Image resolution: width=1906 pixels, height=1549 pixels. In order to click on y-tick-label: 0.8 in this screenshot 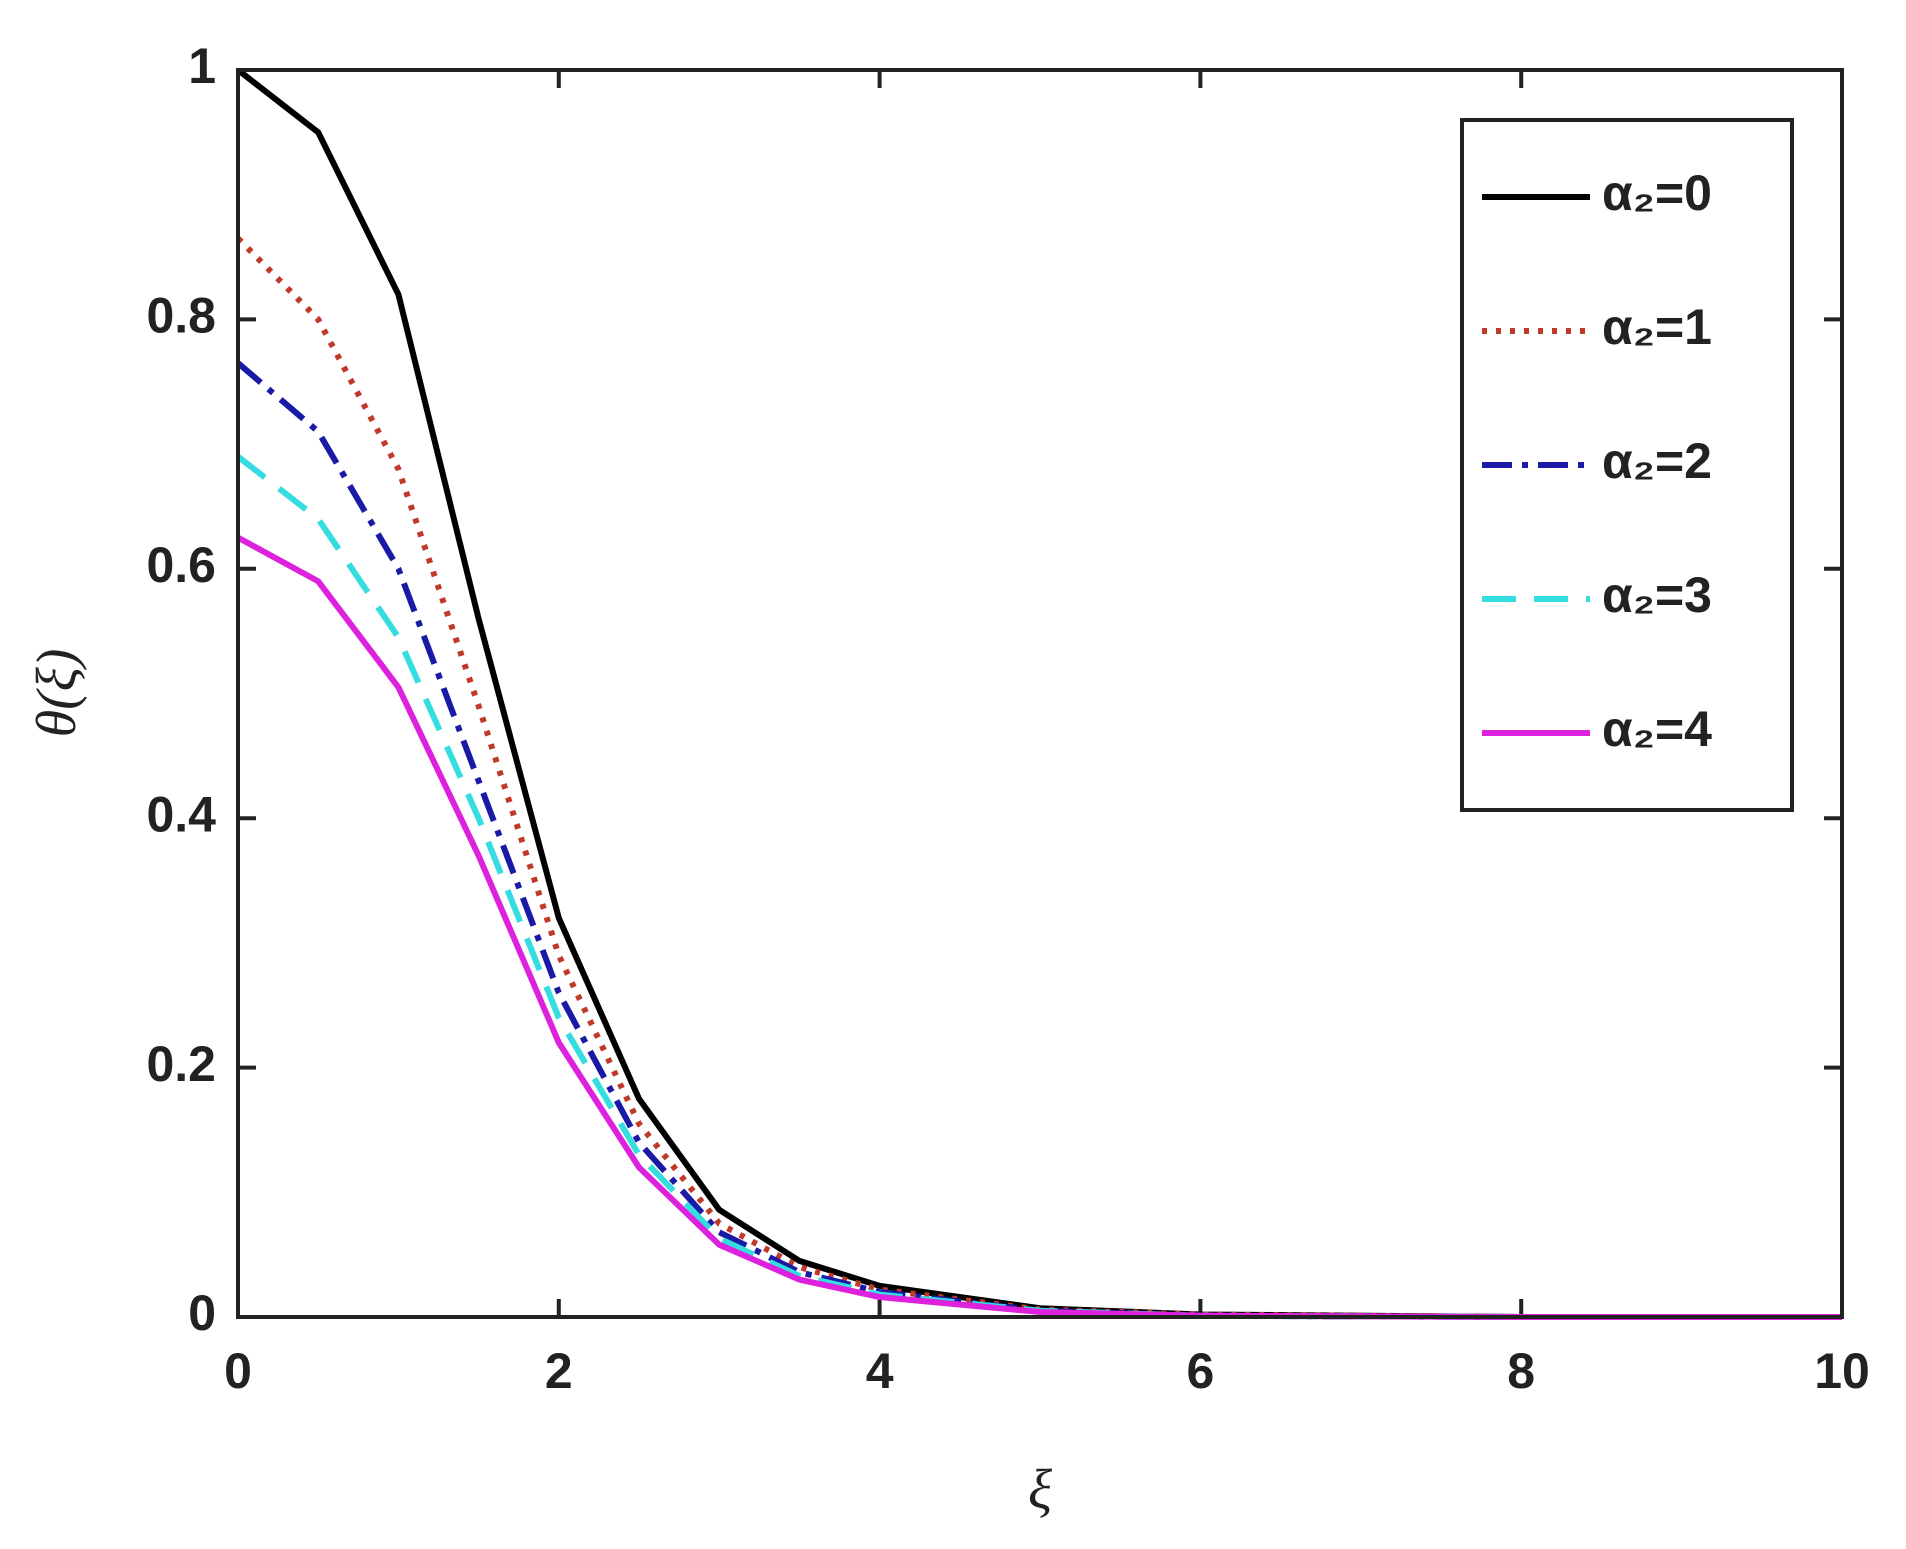, I will do `click(181, 316)`.